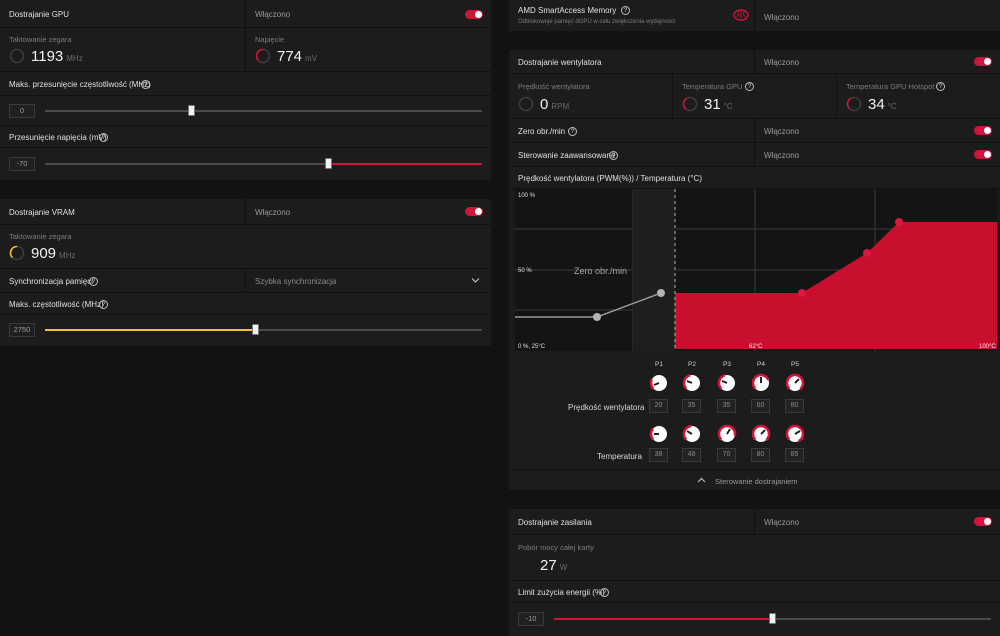  I want to click on vram-max-freq-slider-row: 2750, so click(245, 330).